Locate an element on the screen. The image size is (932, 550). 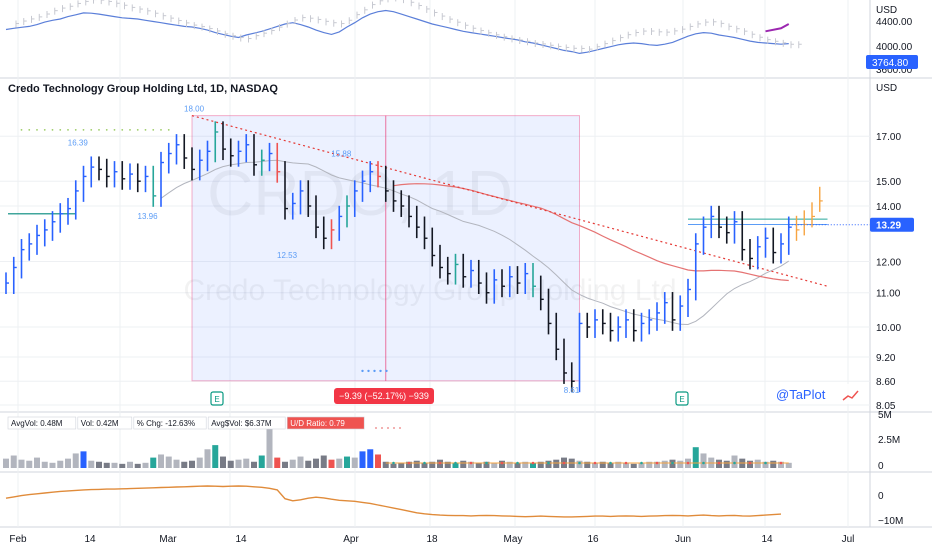
brand-chart-icon is located at coordinates (850, 395).